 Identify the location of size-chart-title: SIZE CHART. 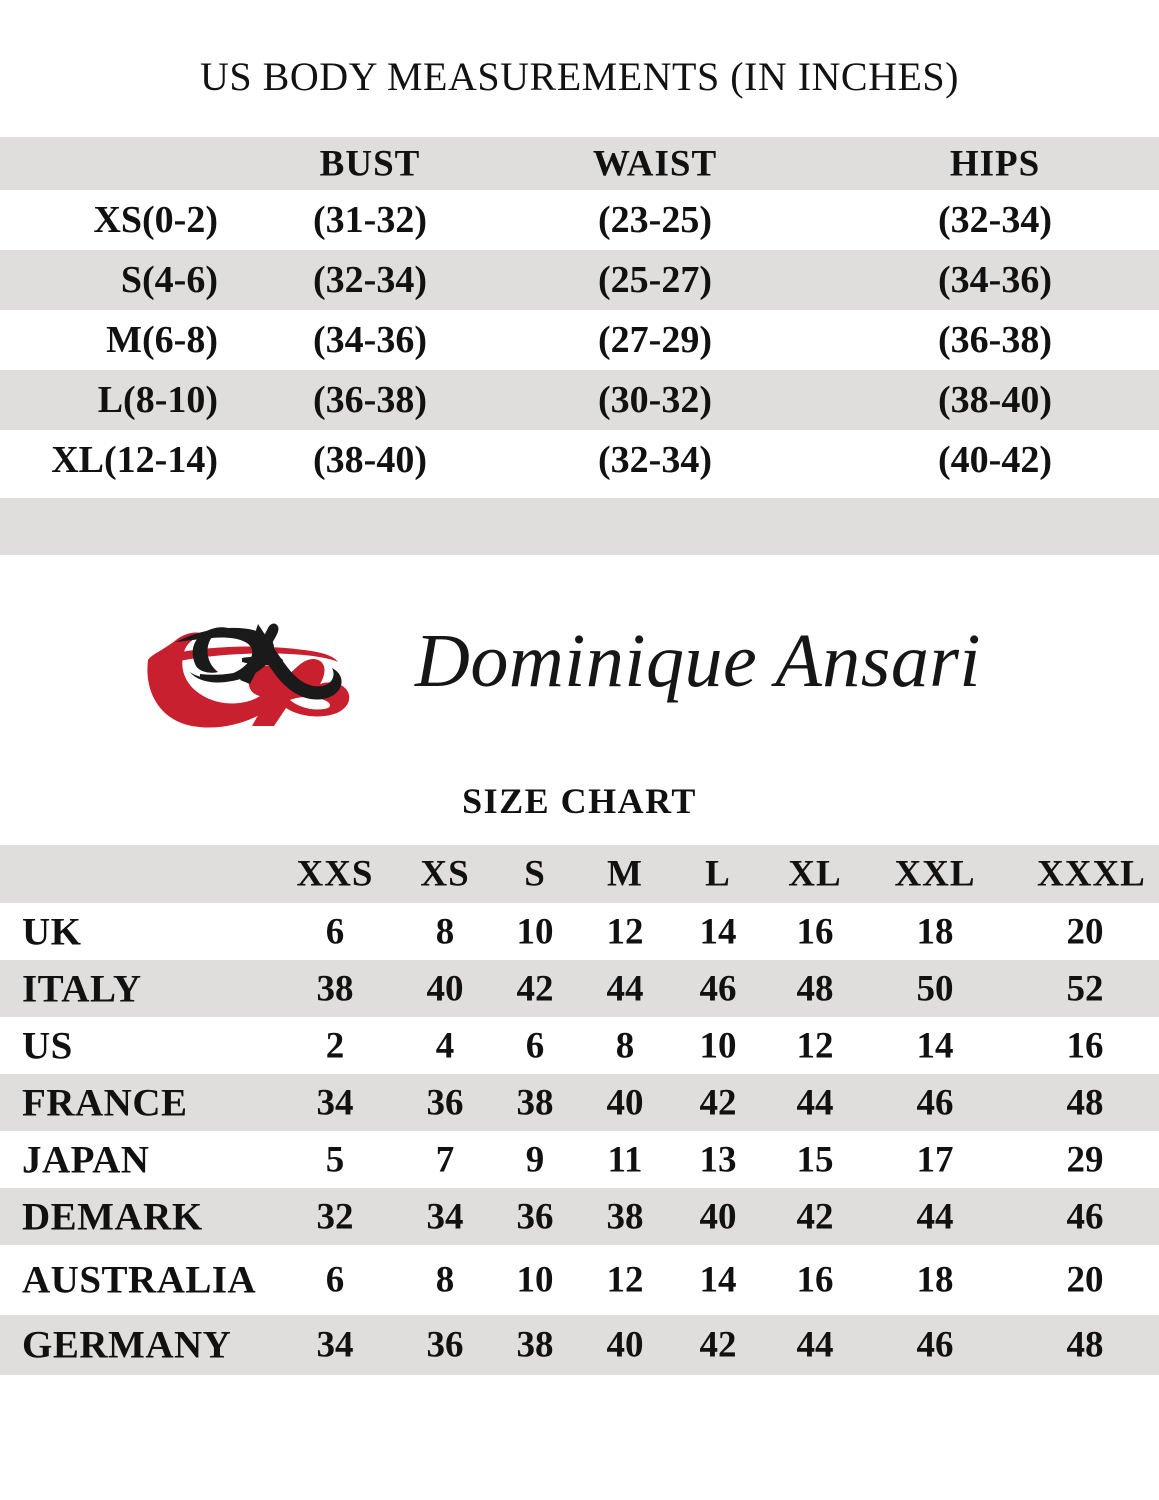
(579, 801).